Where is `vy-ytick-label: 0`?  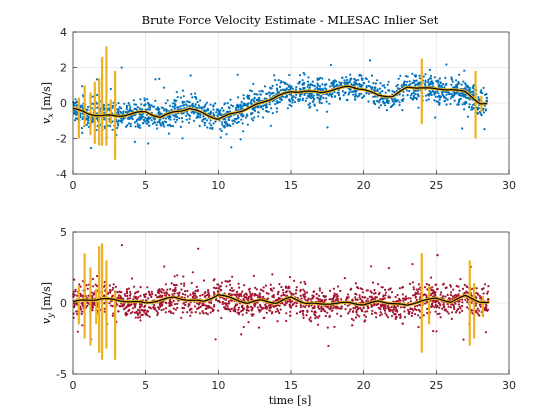 vy-ytick-label: 0 is located at coordinates (63, 303).